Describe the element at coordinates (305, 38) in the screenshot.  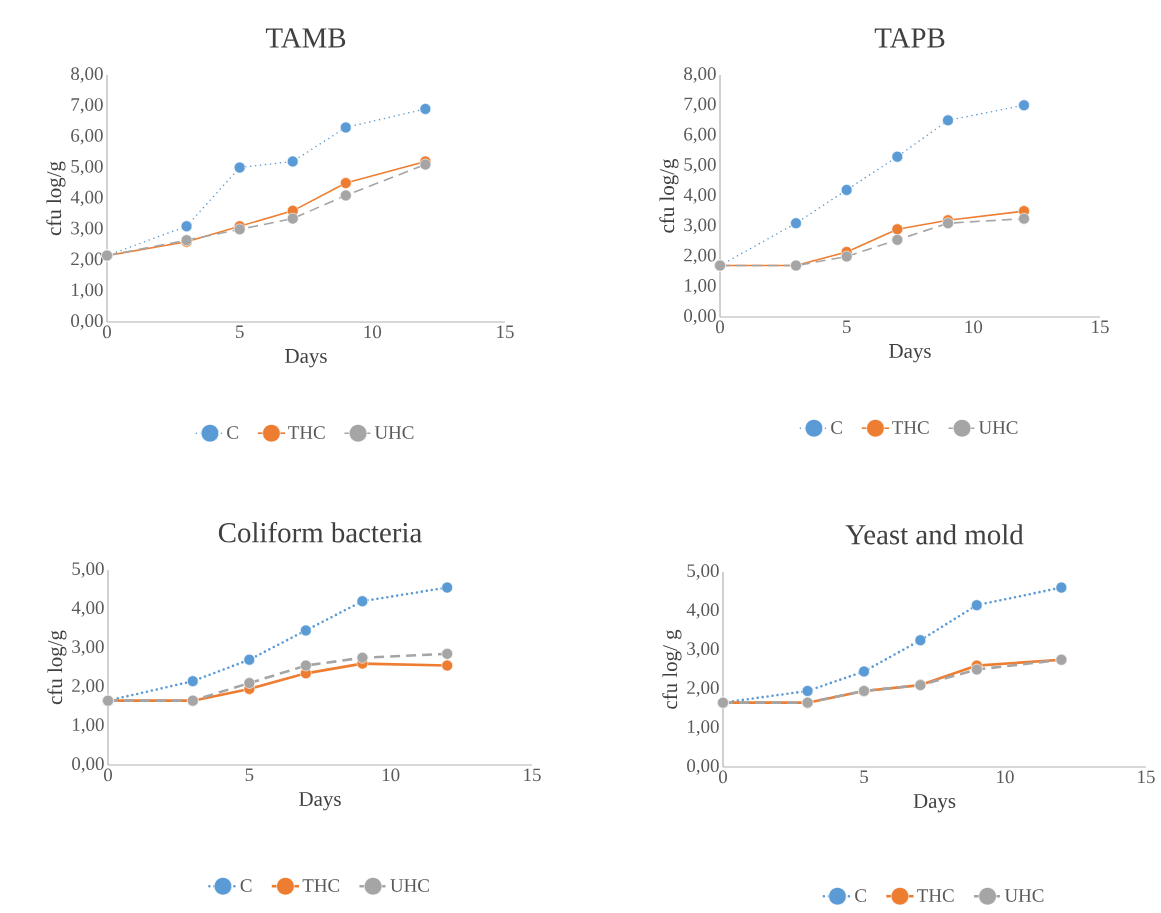
I see `chart-title: TAMB` at that location.